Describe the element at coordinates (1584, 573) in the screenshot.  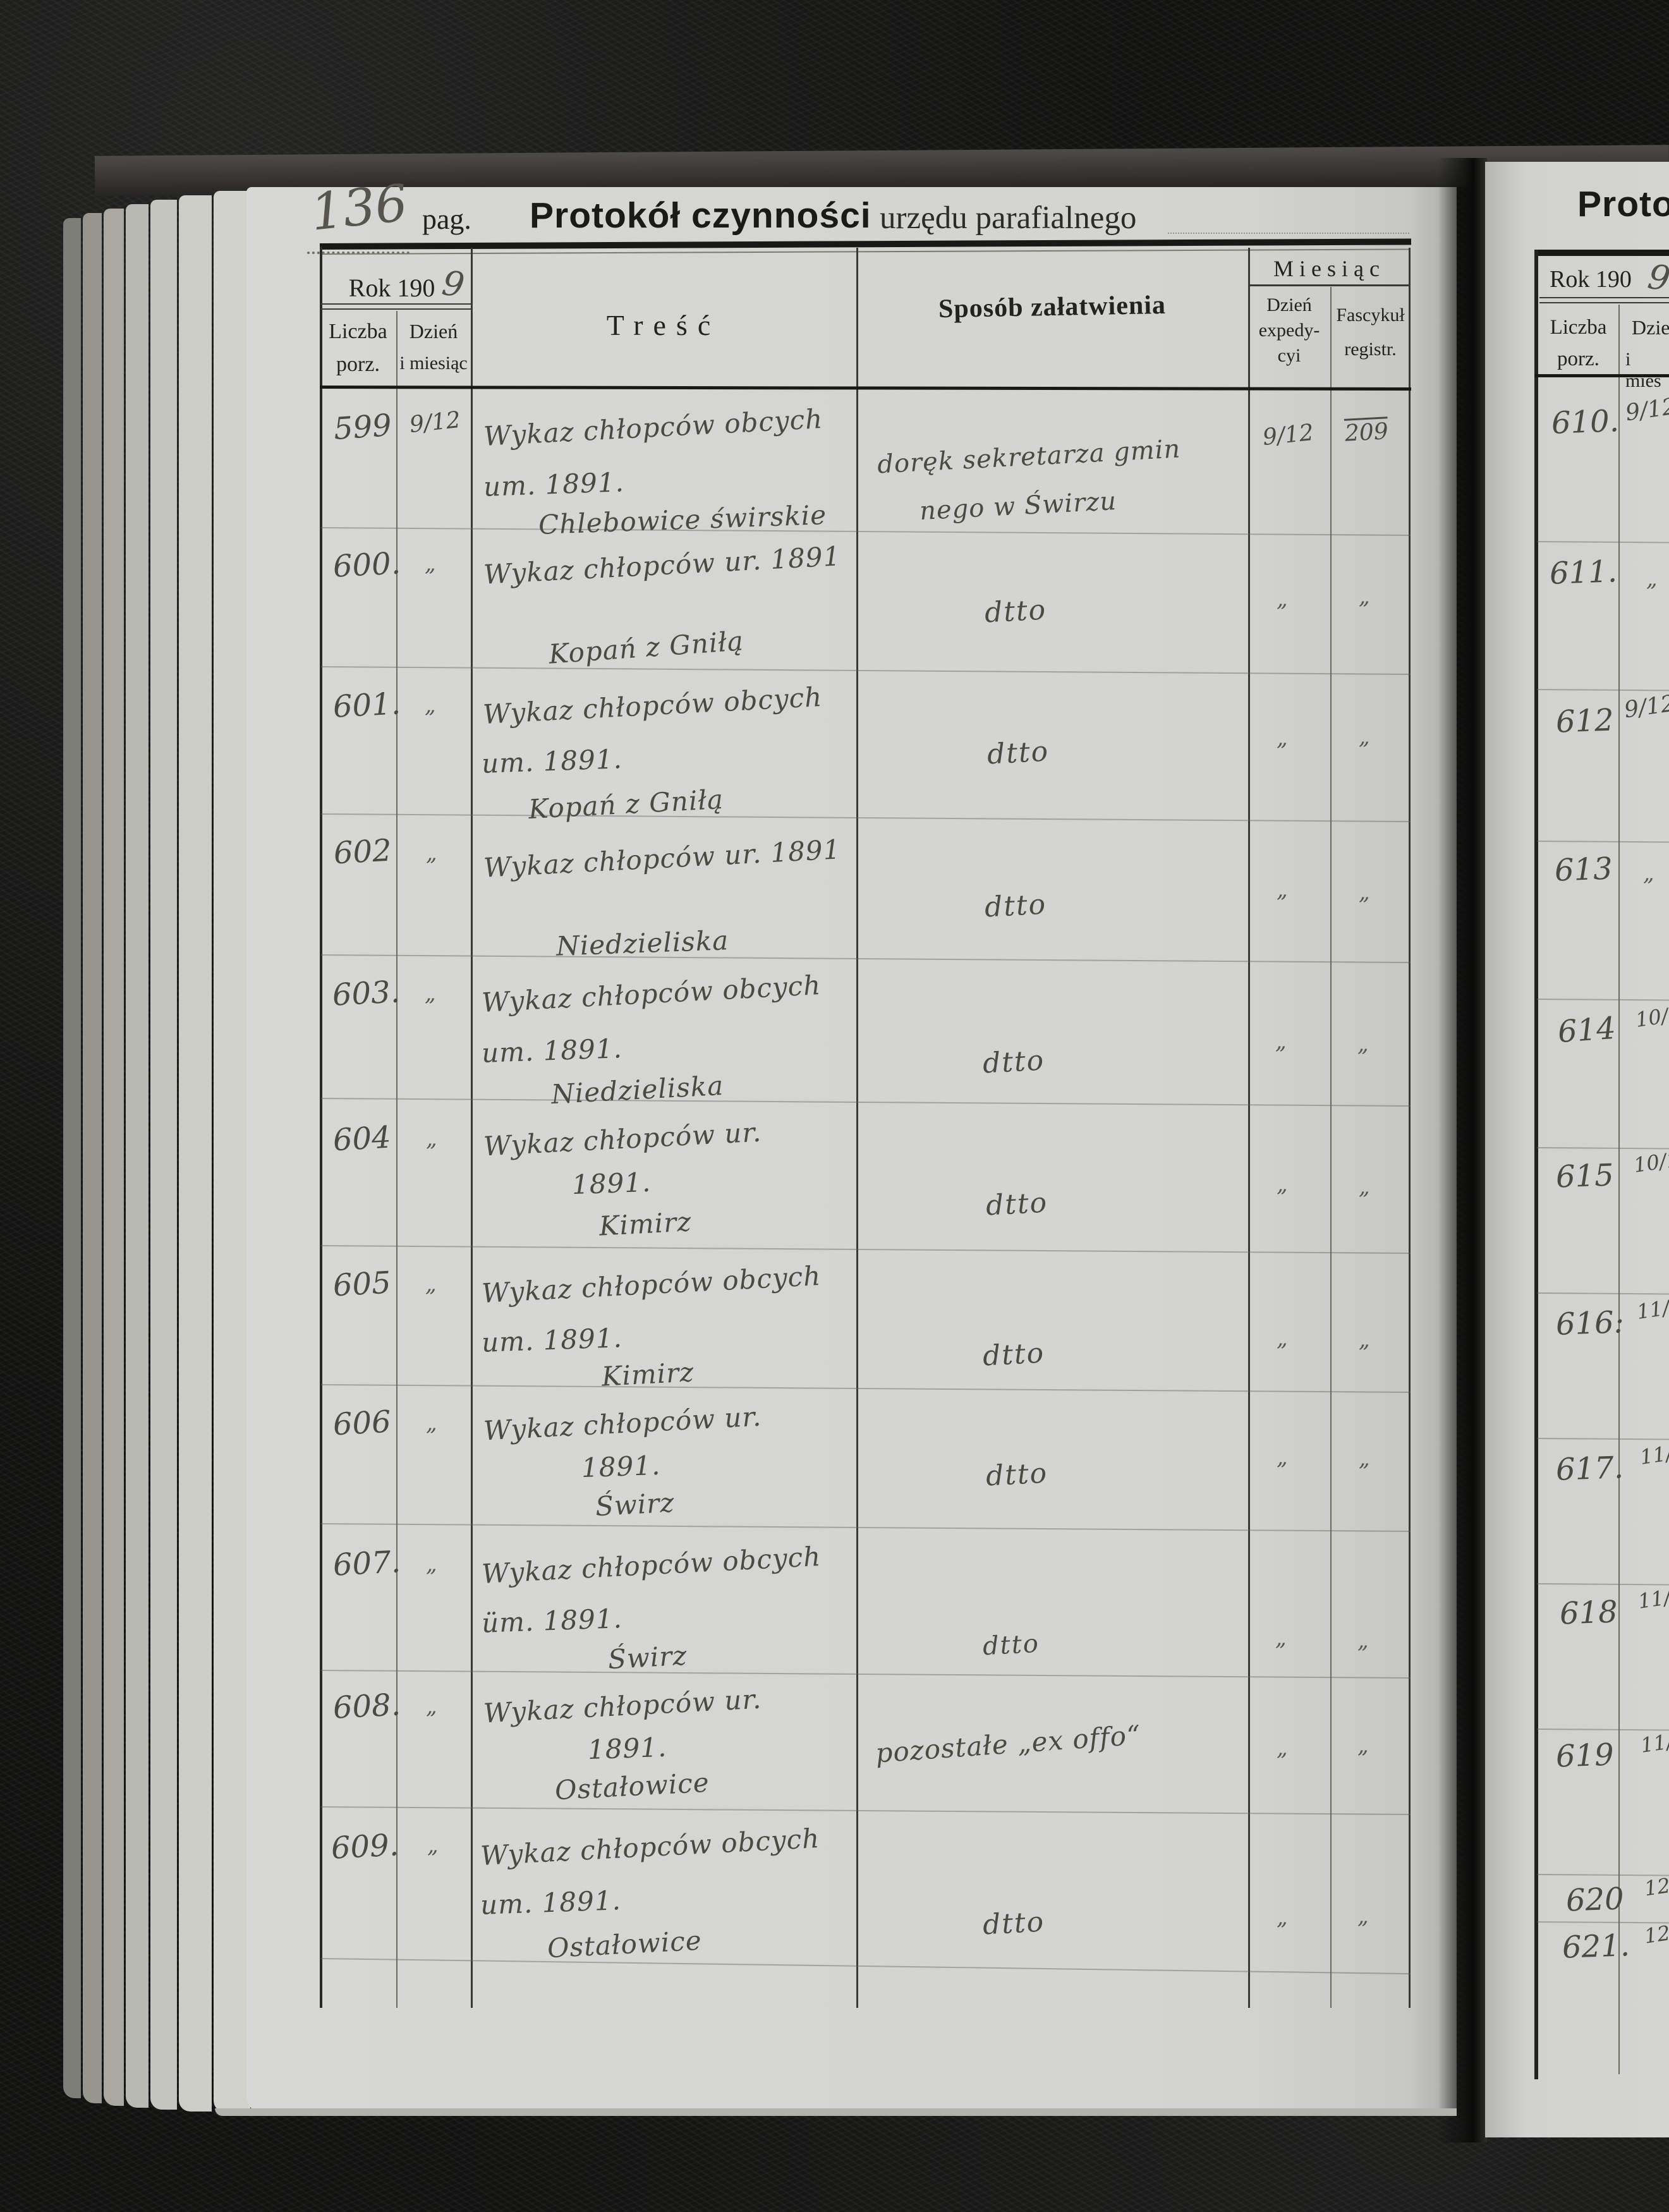
I see `entry-number: 611.` at that location.